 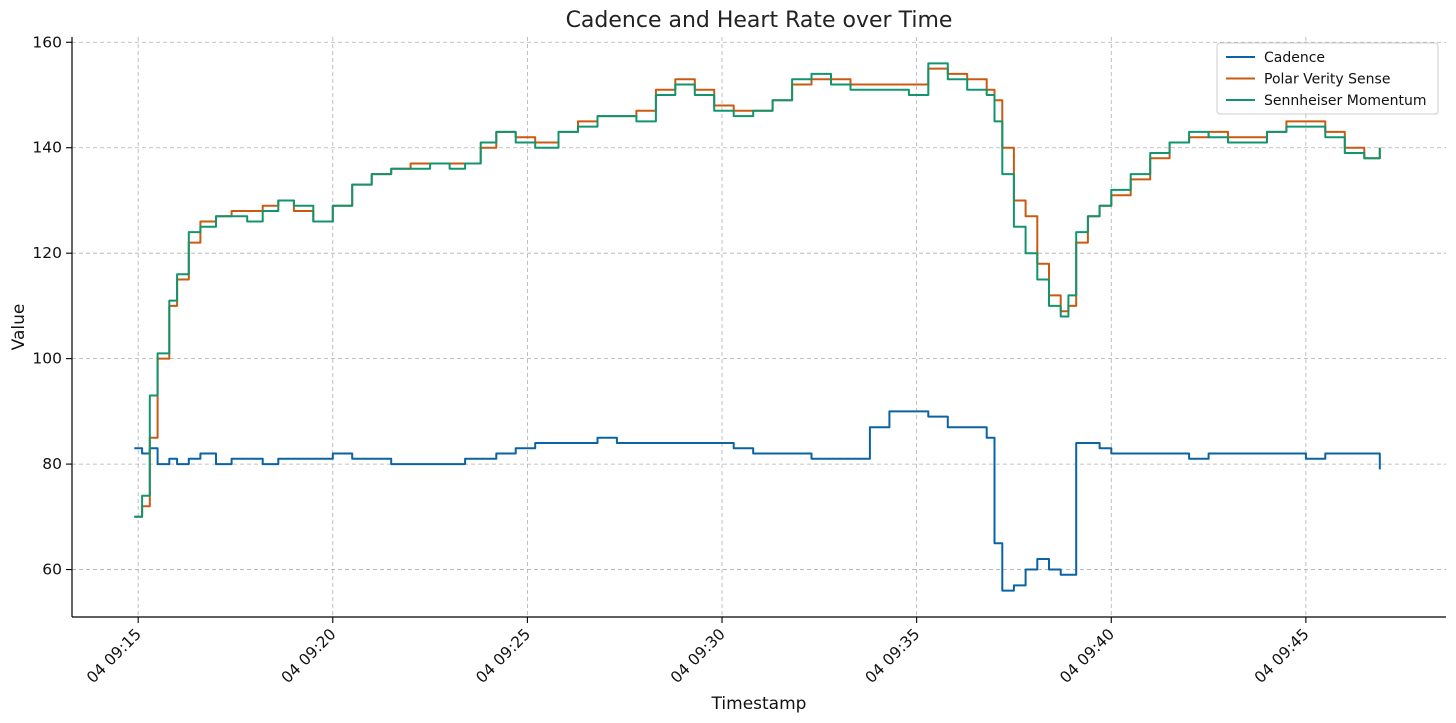 What do you see at coordinates (1294, 58) in the screenshot?
I see `legend-entry: Cadence` at bounding box center [1294, 58].